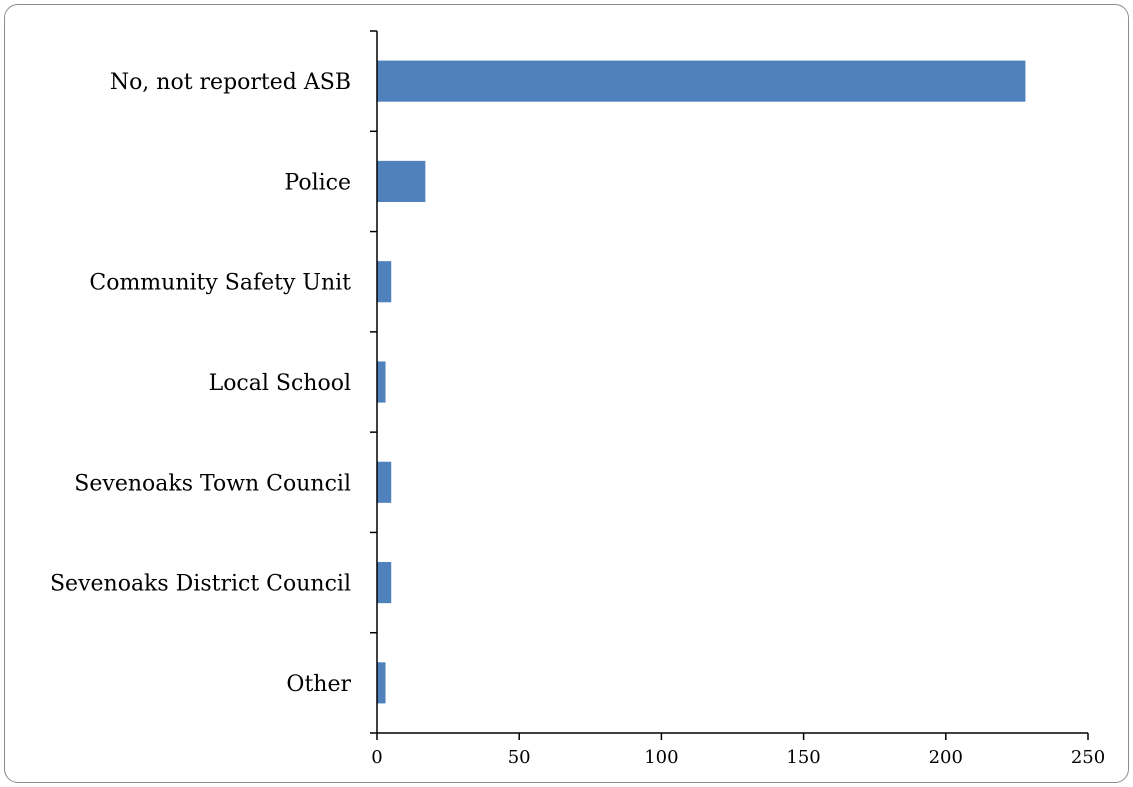  What do you see at coordinates (803, 757) in the screenshot?
I see `x-tick-label: 150` at bounding box center [803, 757].